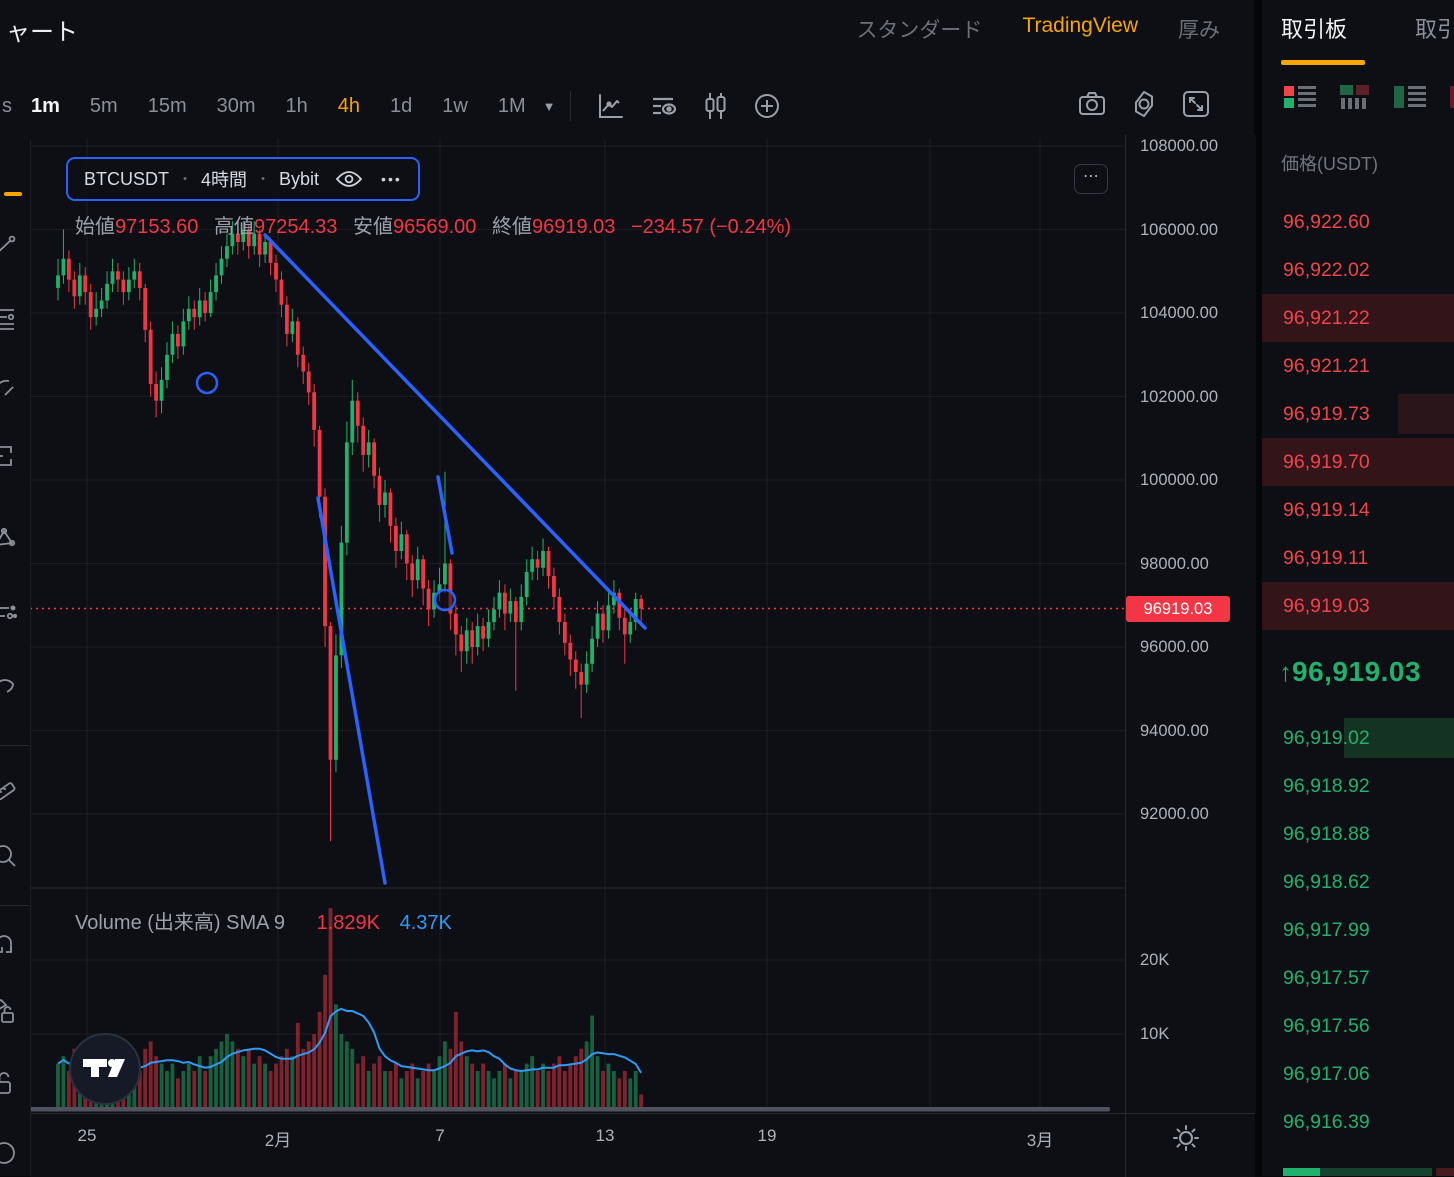 The width and height of the screenshot is (1454, 1177). Describe the element at coordinates (1326, 317) in the screenshot. I see `ask-price: 96,921.22` at that location.